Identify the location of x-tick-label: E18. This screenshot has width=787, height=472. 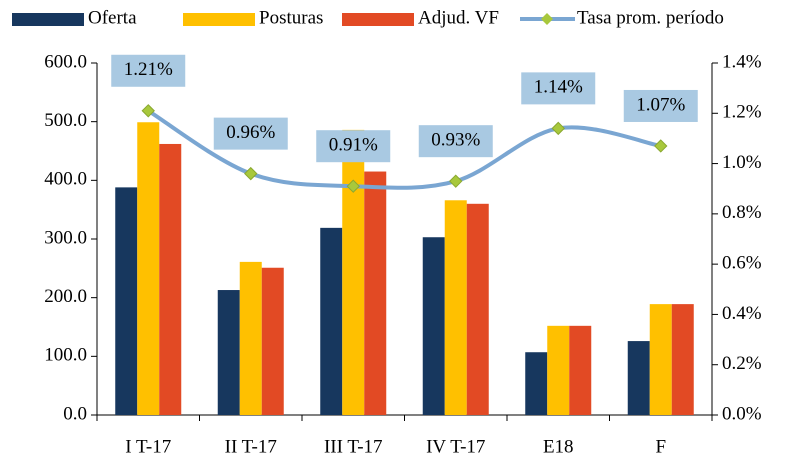
(558, 446).